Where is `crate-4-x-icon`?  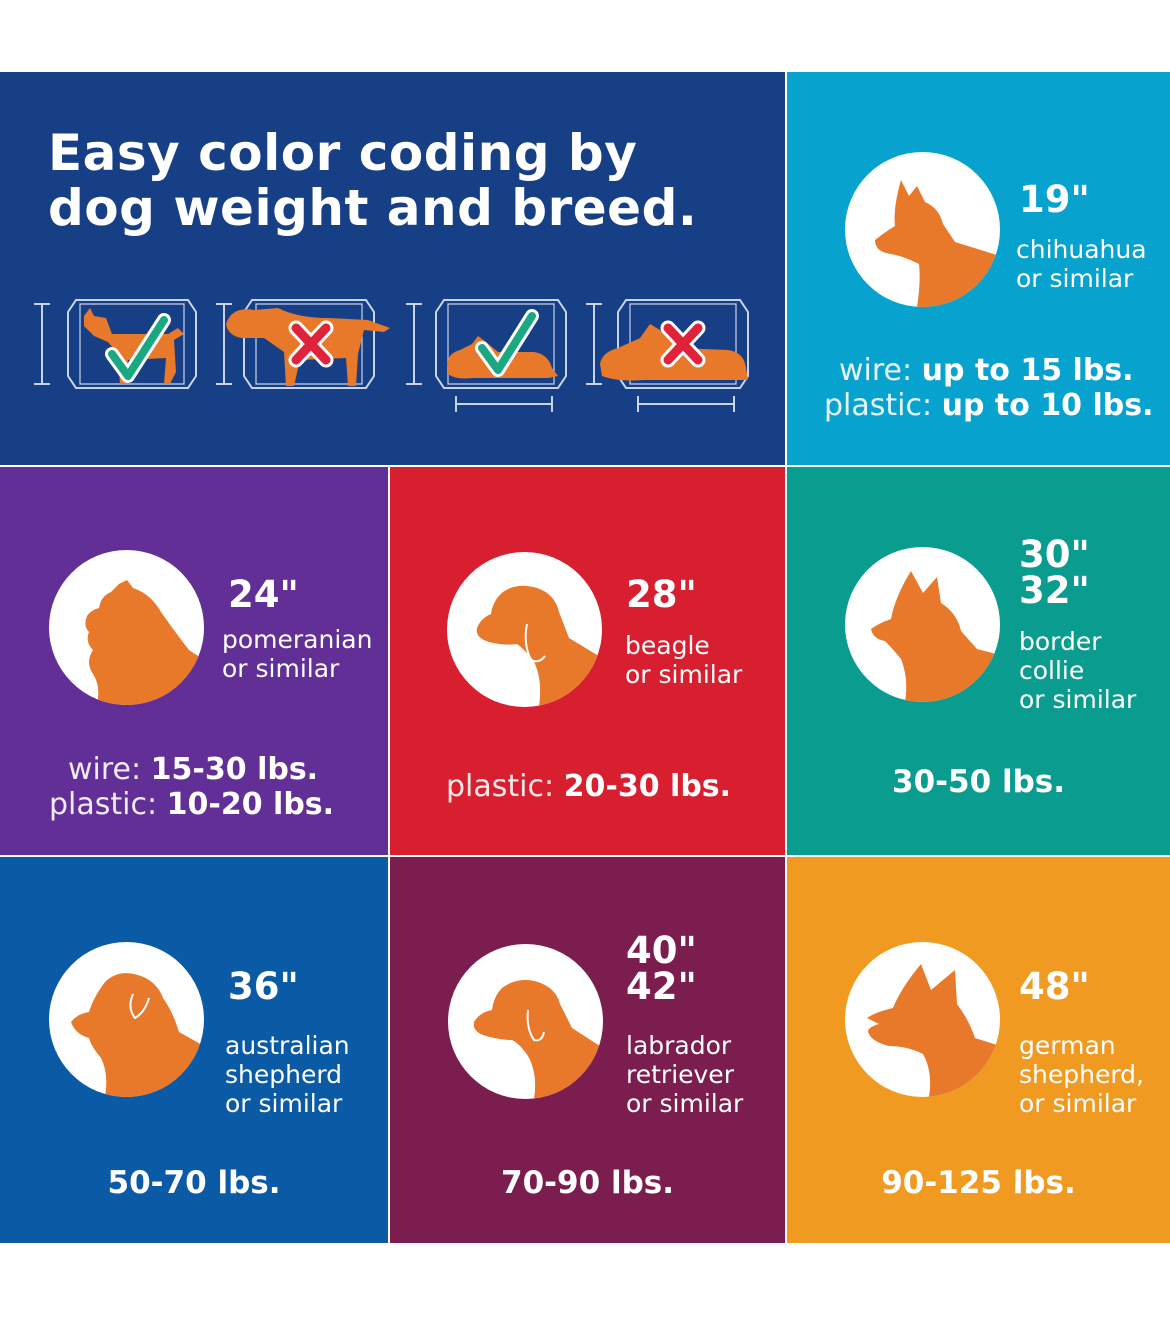 crate-4-x-icon is located at coordinates (683, 344).